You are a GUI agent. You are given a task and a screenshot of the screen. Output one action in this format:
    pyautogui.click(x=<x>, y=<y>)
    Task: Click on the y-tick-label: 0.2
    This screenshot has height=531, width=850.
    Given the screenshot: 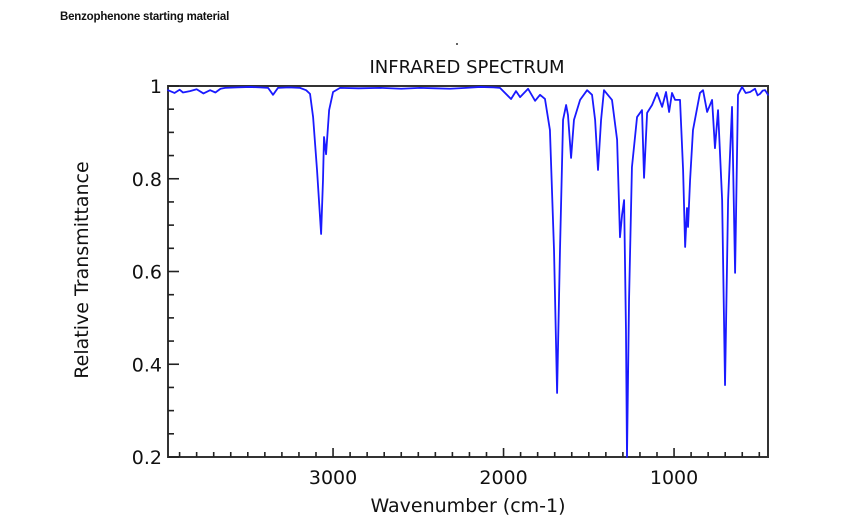 What is the action you would take?
    pyautogui.click(x=147, y=458)
    